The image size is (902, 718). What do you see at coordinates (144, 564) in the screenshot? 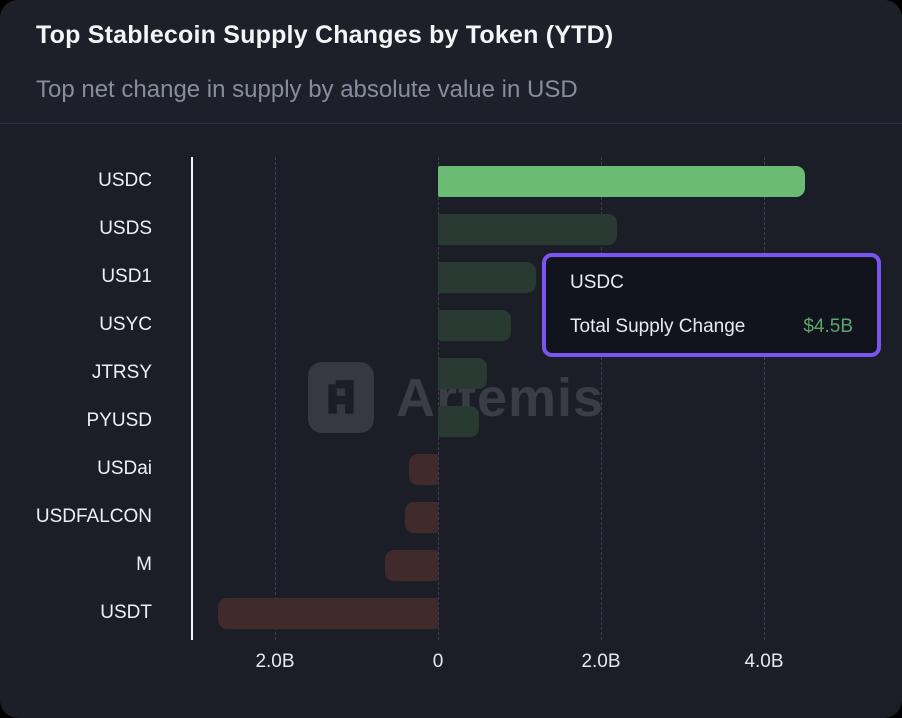
I see `row-label-M: M` at bounding box center [144, 564].